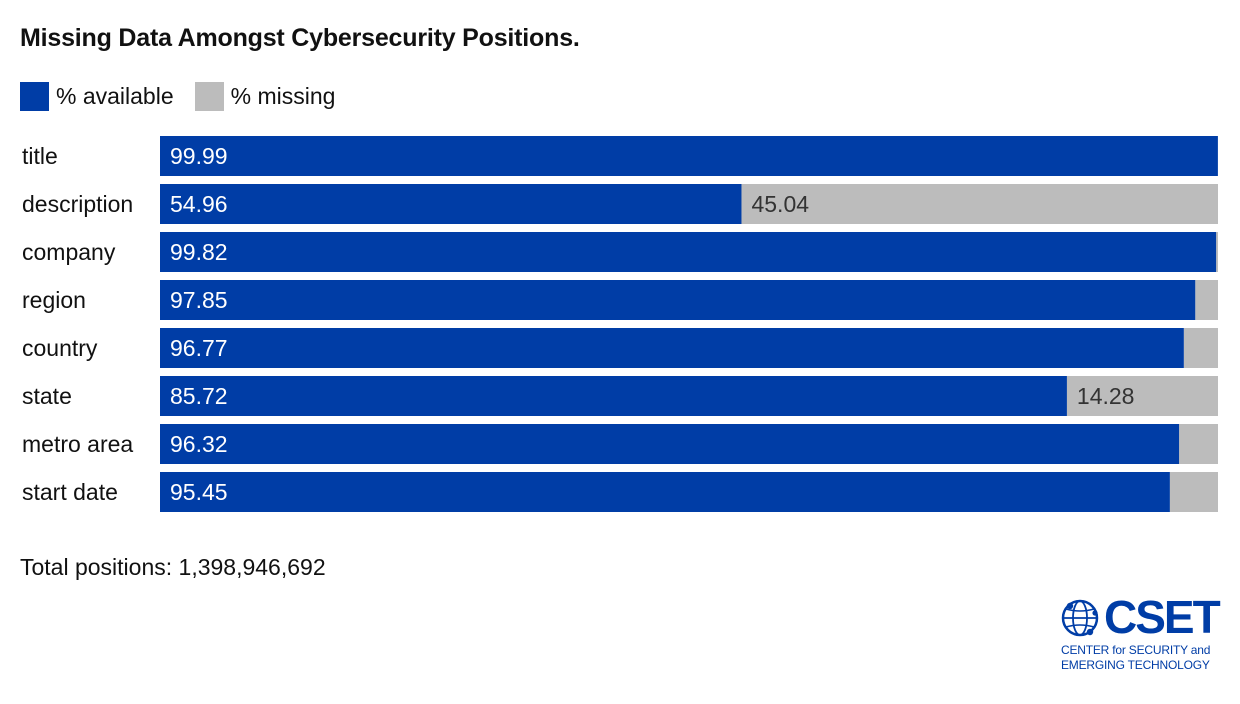 Image resolution: width=1240 pixels, height=704 pixels. What do you see at coordinates (40, 156) in the screenshot?
I see `category-label: title` at bounding box center [40, 156].